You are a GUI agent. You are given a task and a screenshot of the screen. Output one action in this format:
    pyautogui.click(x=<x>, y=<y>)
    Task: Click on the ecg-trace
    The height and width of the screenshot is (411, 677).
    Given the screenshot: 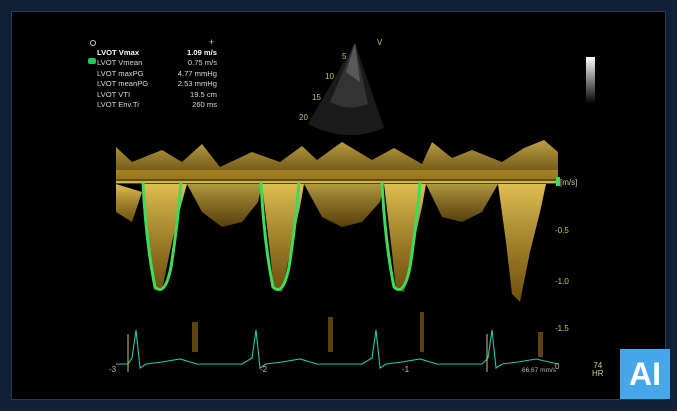 What is the action you would take?
    pyautogui.click(x=337, y=349)
    